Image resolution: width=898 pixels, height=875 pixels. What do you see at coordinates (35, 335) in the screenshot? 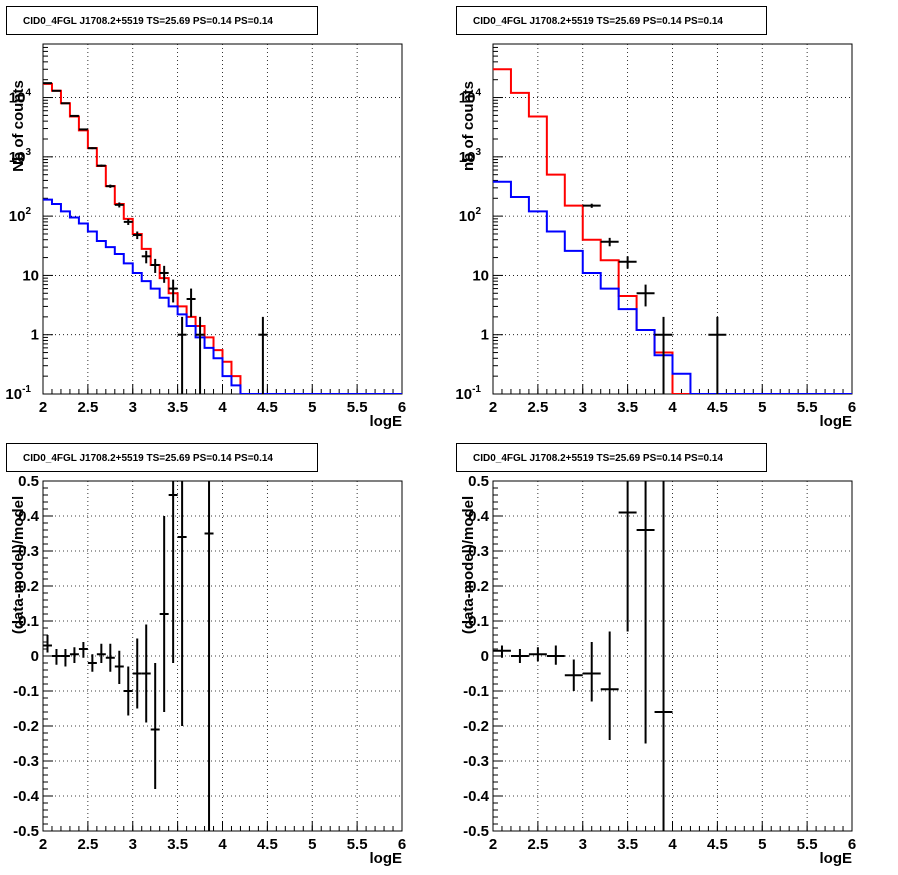
I see `y-tick-label: 1` at bounding box center [35, 335].